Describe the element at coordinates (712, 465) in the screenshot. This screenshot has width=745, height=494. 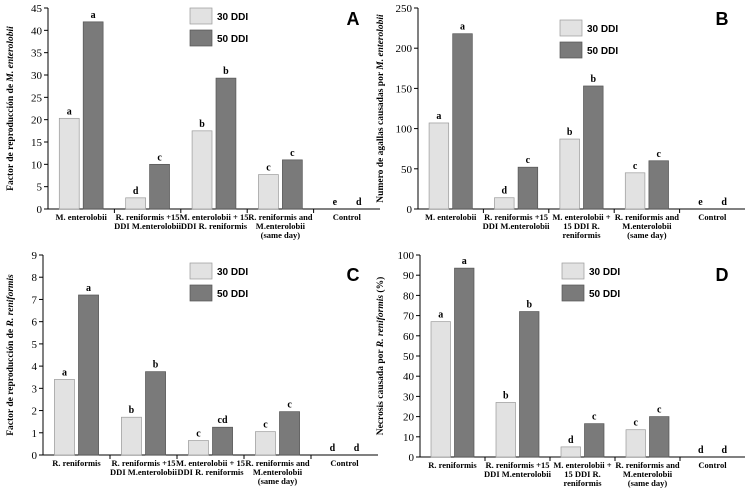
I see `panel-d-category-label: Control` at that location.